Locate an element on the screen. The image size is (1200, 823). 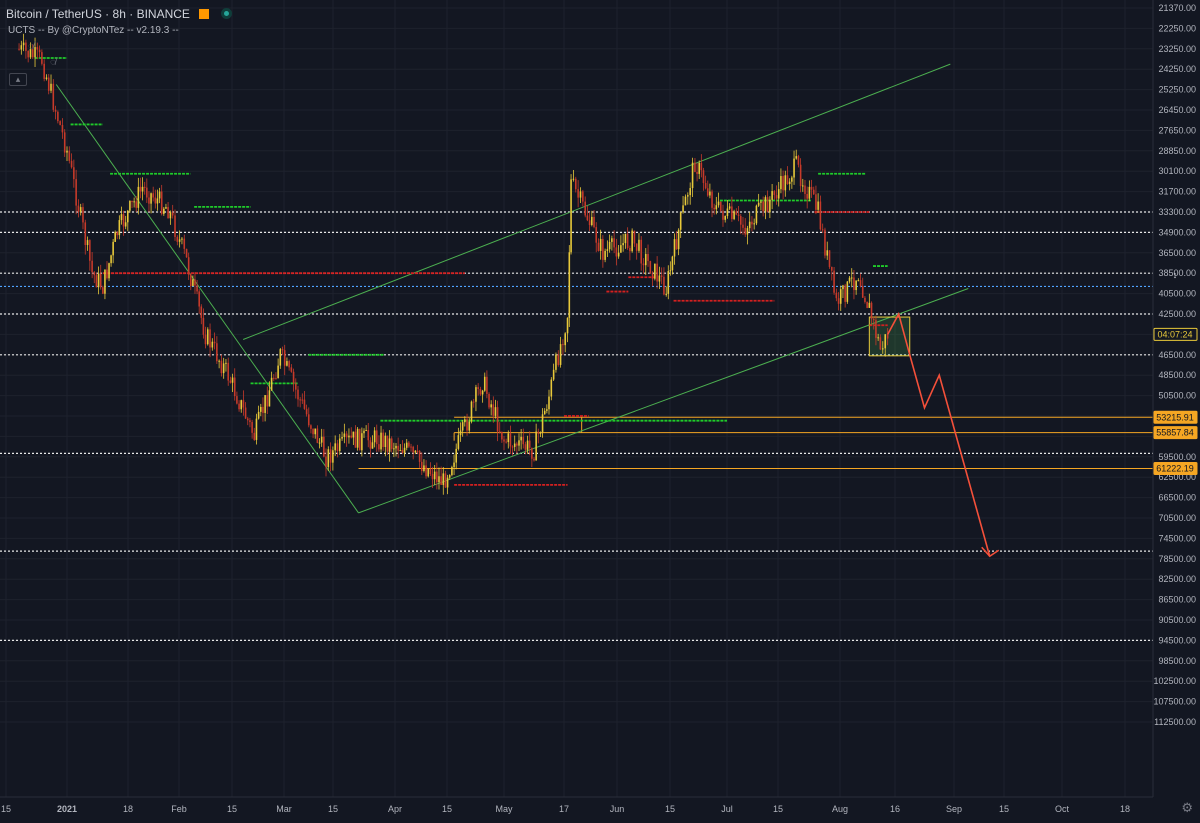
flag-icon is located at coordinates (204, 14).